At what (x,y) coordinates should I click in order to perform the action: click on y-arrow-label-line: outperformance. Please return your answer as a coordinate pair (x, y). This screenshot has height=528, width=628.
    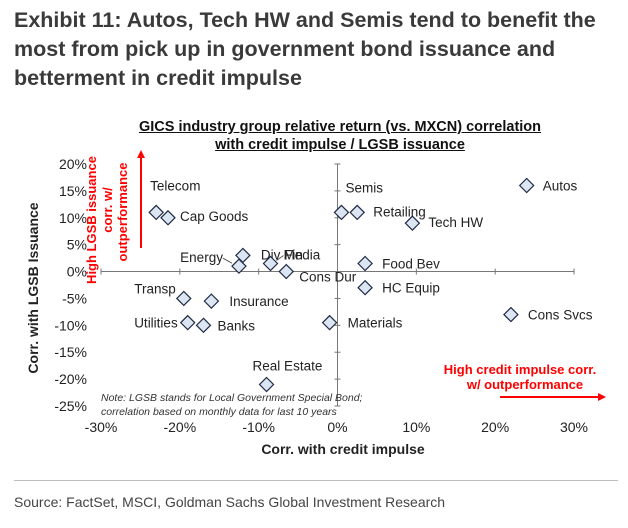
    Looking at the image, I should click on (122, 212).